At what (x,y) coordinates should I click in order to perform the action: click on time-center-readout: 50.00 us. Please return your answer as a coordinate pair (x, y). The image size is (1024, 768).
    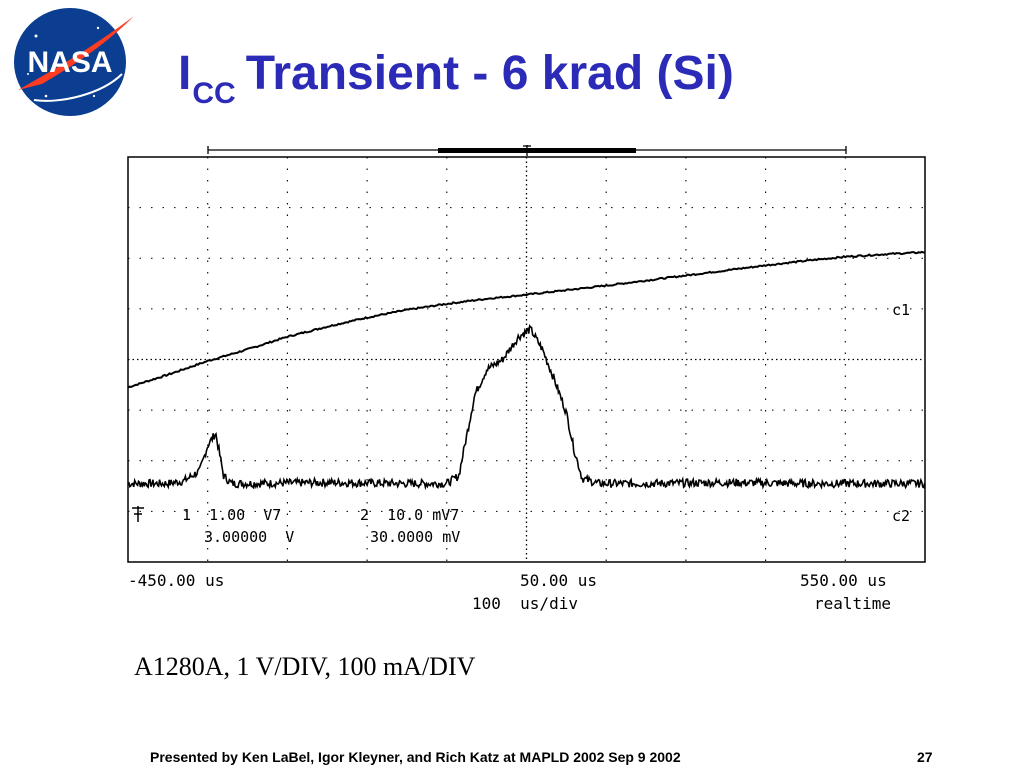
    Looking at the image, I should click on (558, 580).